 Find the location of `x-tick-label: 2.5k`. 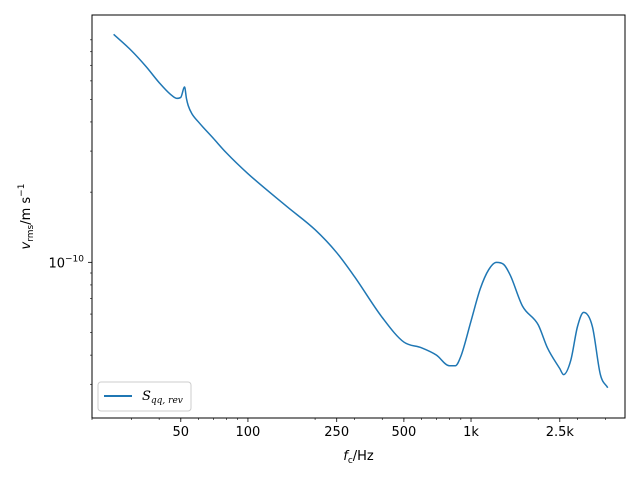

x-tick-label: 2.5k is located at coordinates (560, 432).